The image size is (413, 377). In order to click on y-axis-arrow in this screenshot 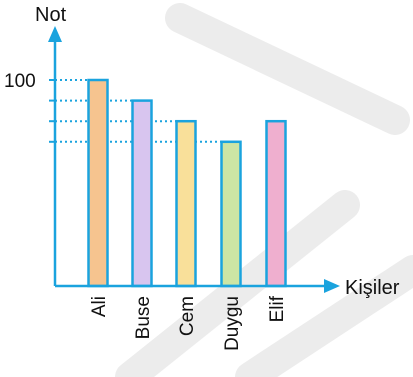, I will do `click(55, 34)`.